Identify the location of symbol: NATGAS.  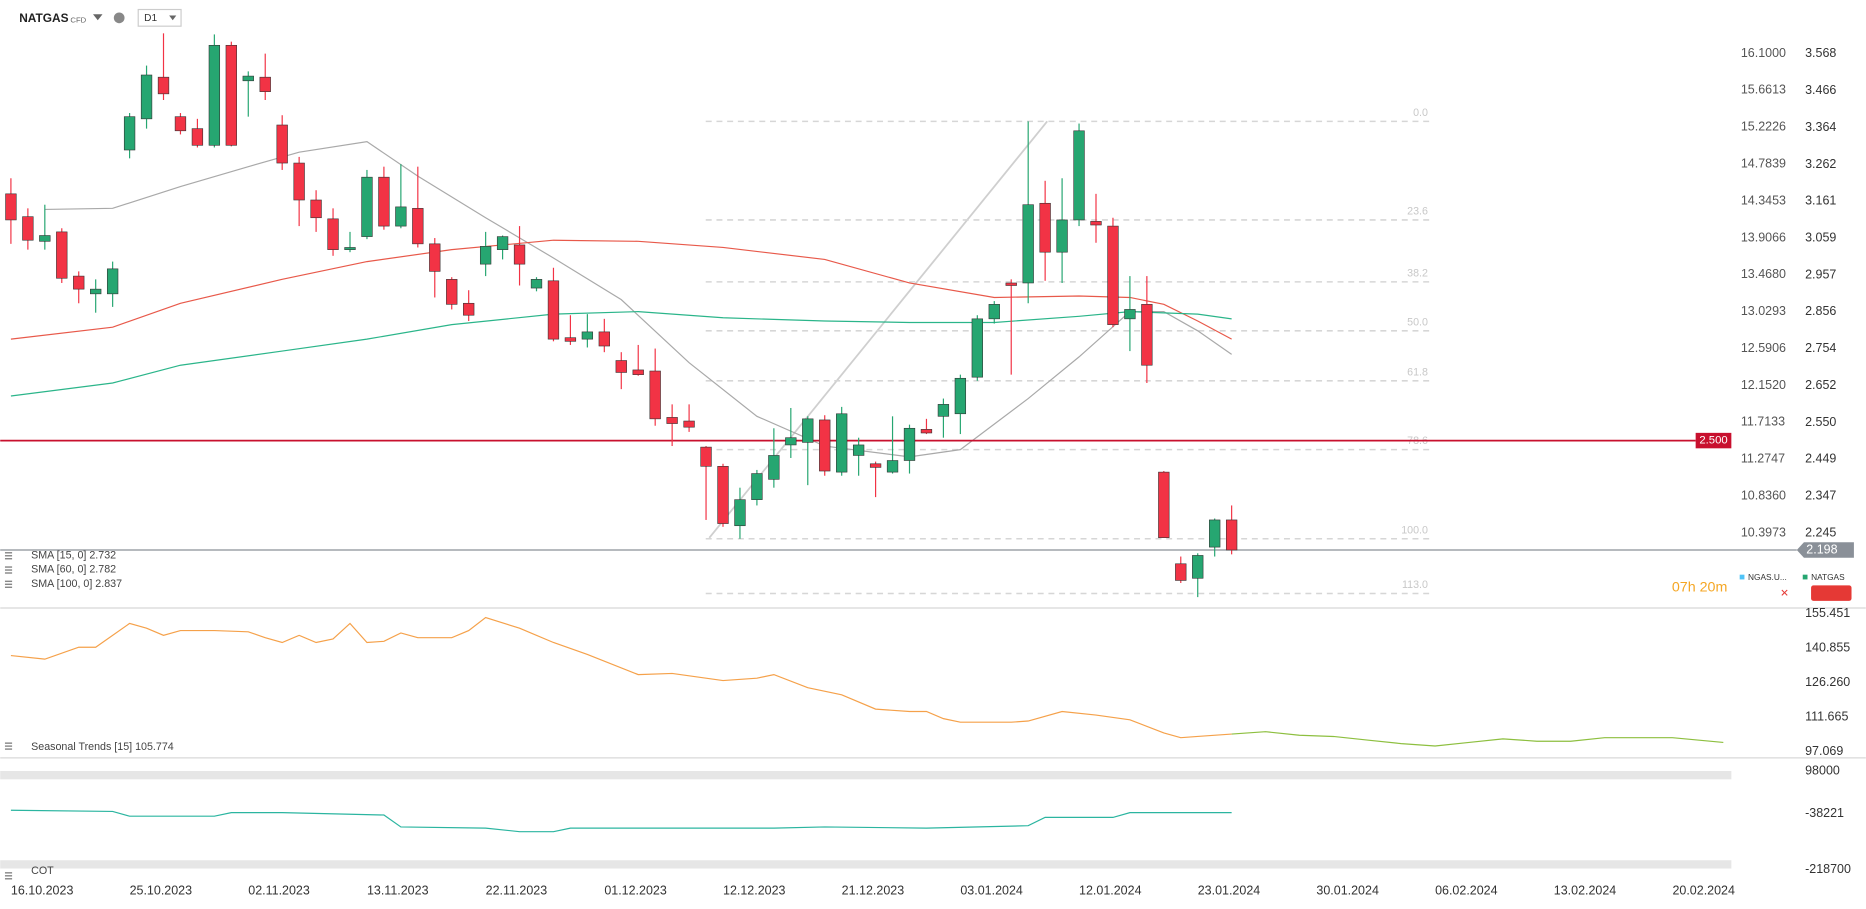
(43, 18).